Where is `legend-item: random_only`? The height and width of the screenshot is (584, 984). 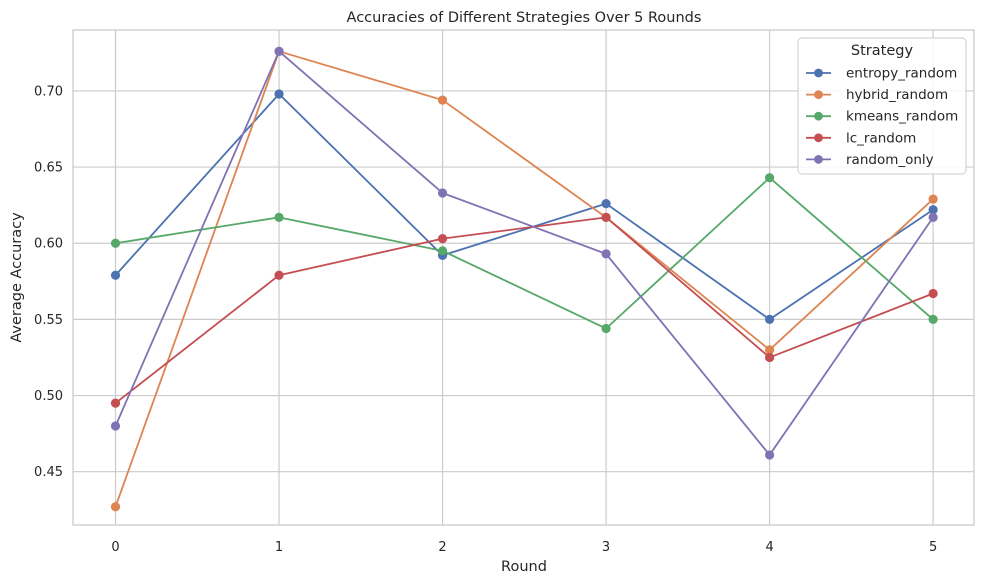 legend-item: random_only is located at coordinates (870, 160).